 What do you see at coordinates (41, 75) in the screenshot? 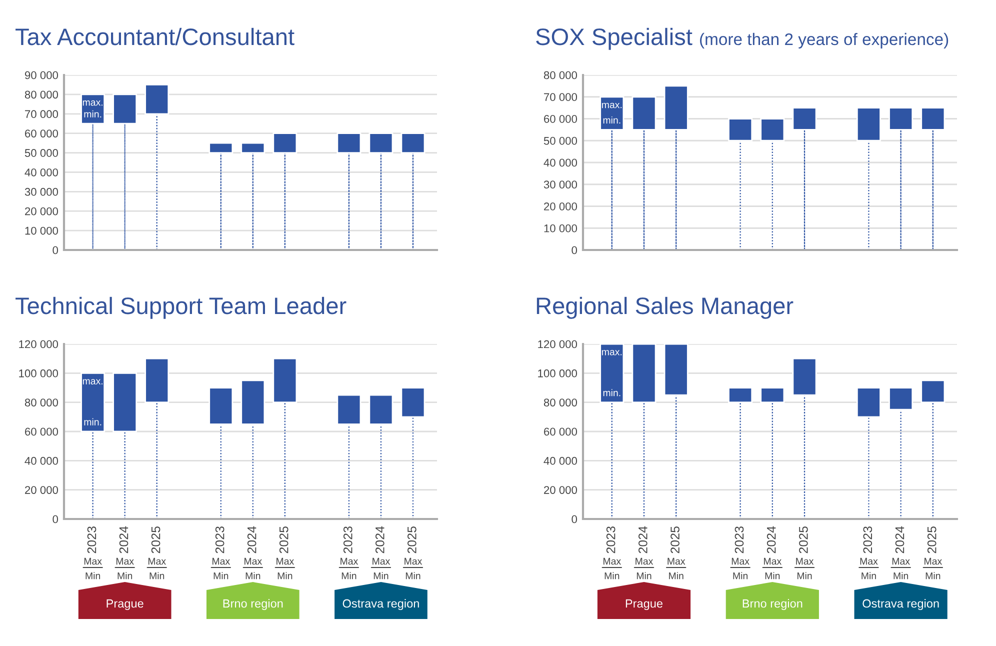
I see `y-tick-label: 90 000` at bounding box center [41, 75].